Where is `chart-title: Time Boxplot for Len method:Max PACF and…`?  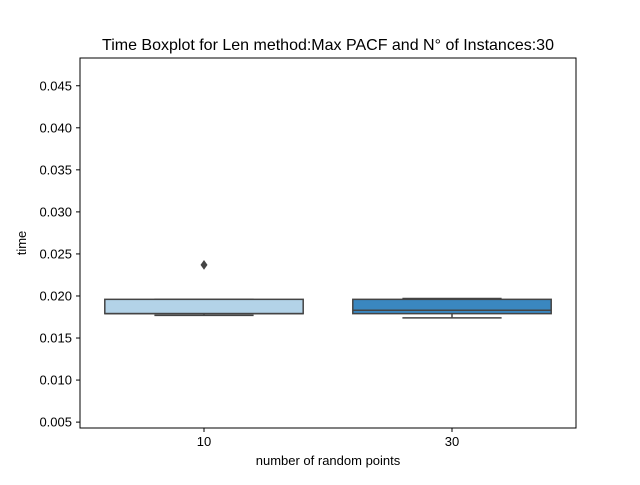 chart-title: Time Boxplot for Len method:Max PACF and… is located at coordinates (328, 45).